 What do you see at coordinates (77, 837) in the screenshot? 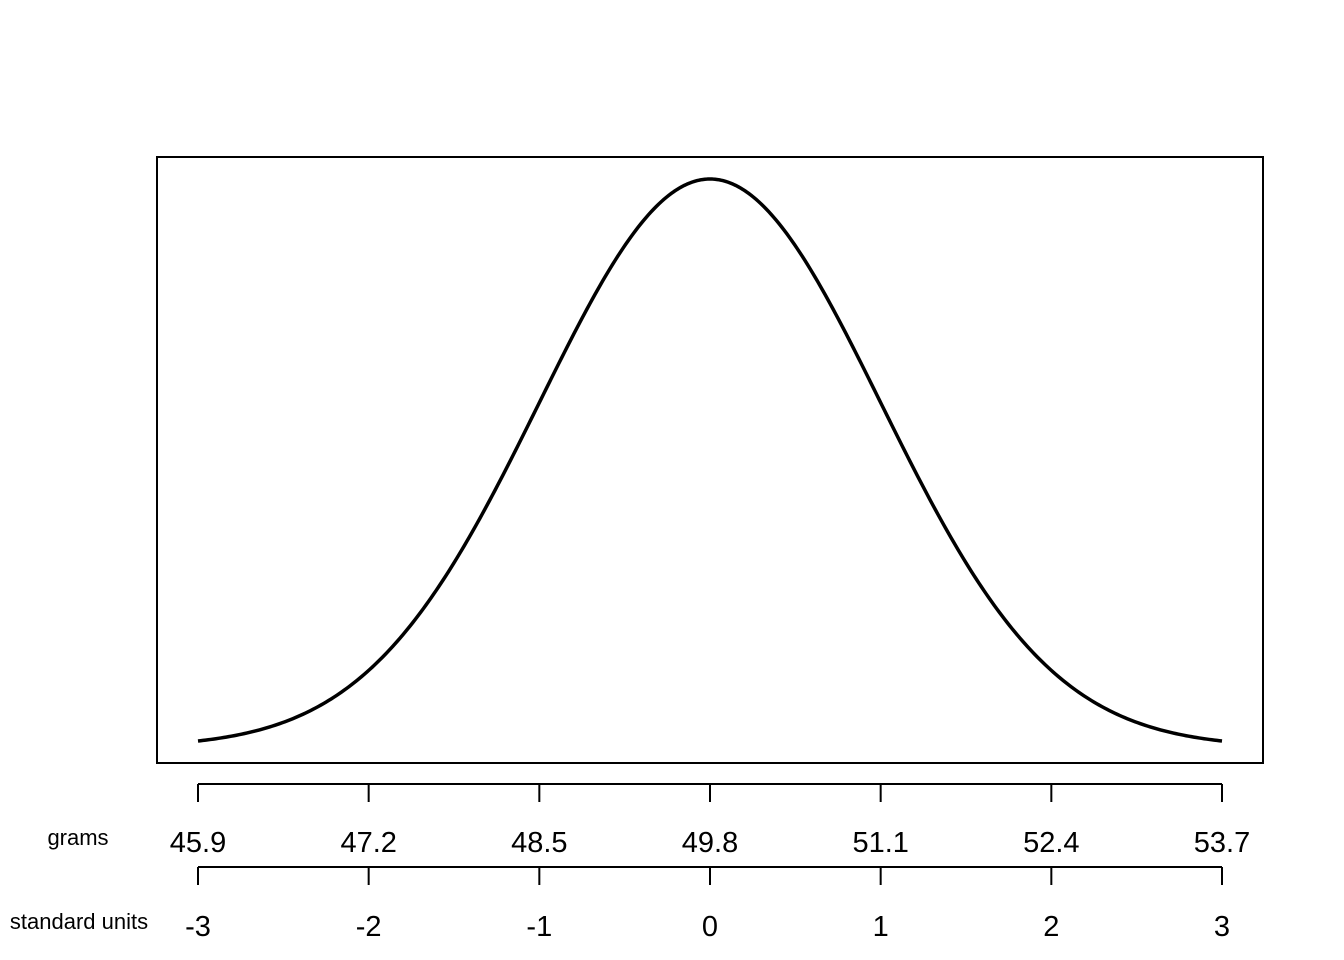
I see `grams-axis-label: grams` at bounding box center [77, 837].